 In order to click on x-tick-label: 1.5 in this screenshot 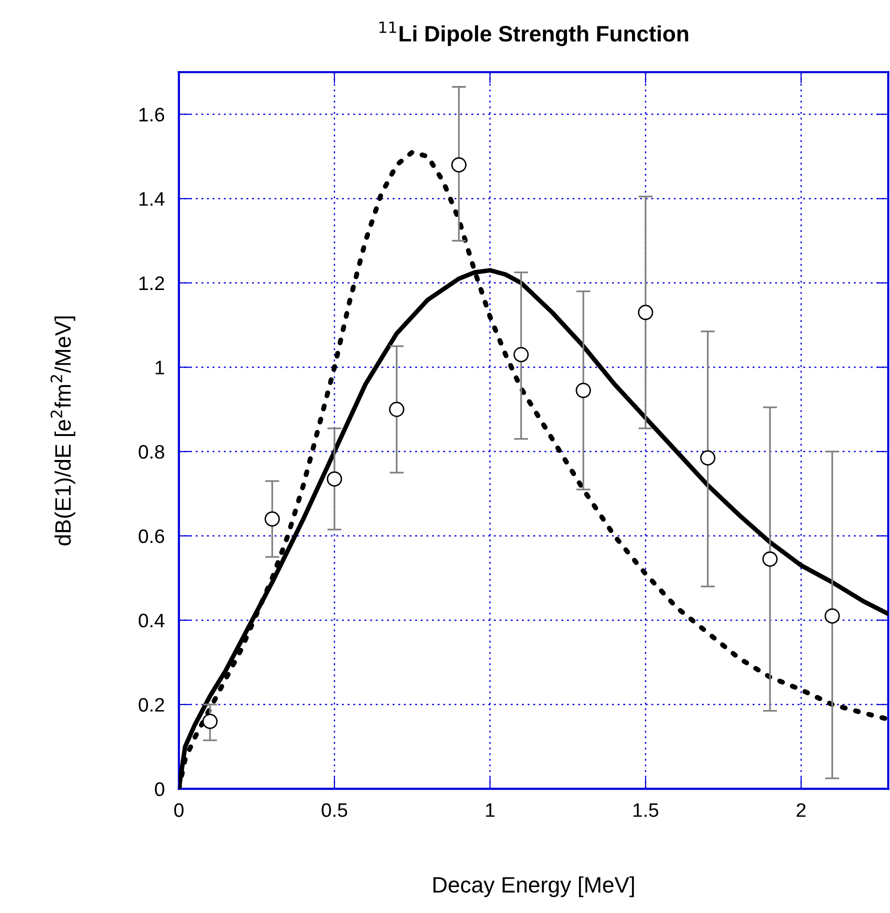, I will do `click(646, 810)`.